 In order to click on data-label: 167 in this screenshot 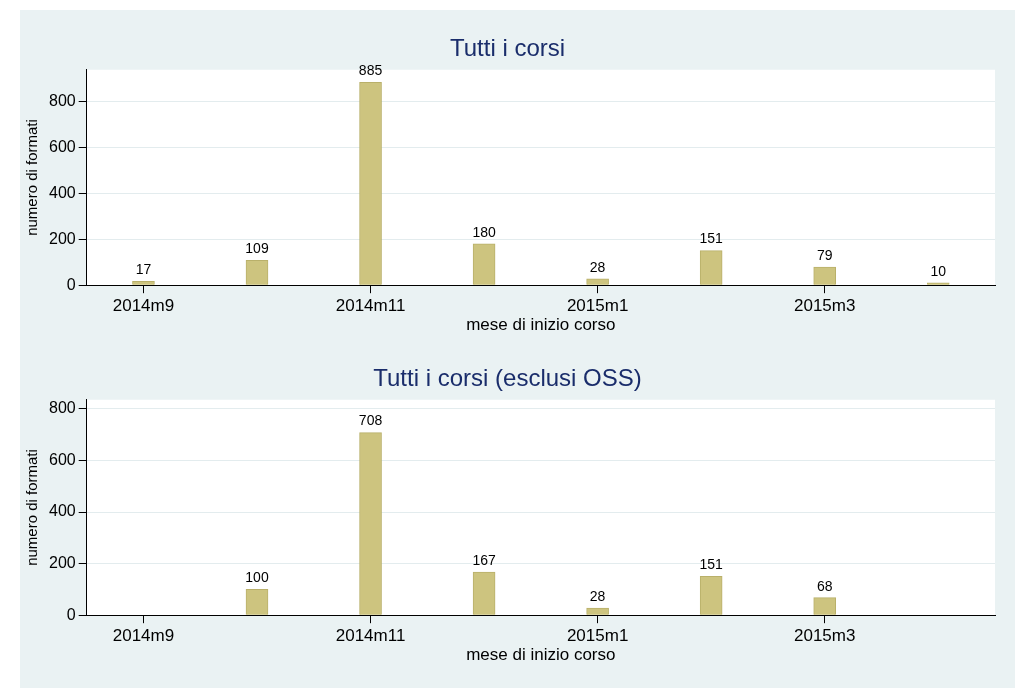, I will do `click(484, 559)`.